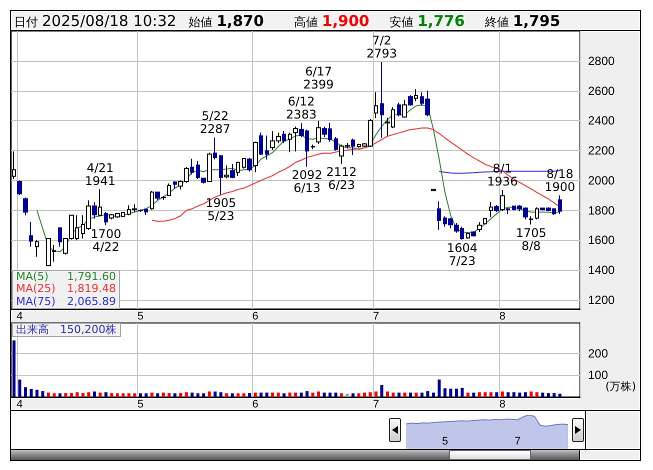  Describe the element at coordinates (36, 289) in the screenshot. I see `text: MA(25)` at that location.